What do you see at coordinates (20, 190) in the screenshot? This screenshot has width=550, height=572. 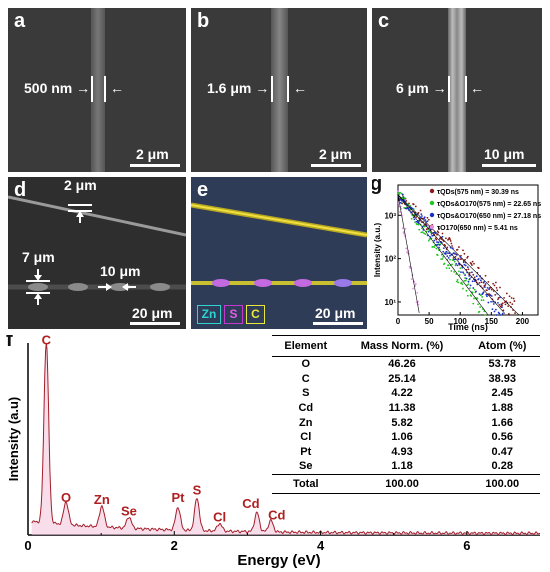 I see `panel-label-d: d` at bounding box center [20, 190].